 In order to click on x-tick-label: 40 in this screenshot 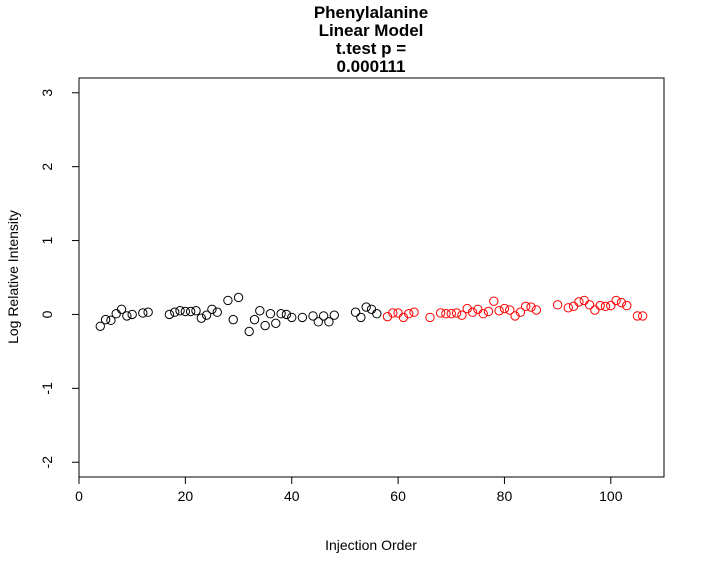, I will do `click(292, 496)`.